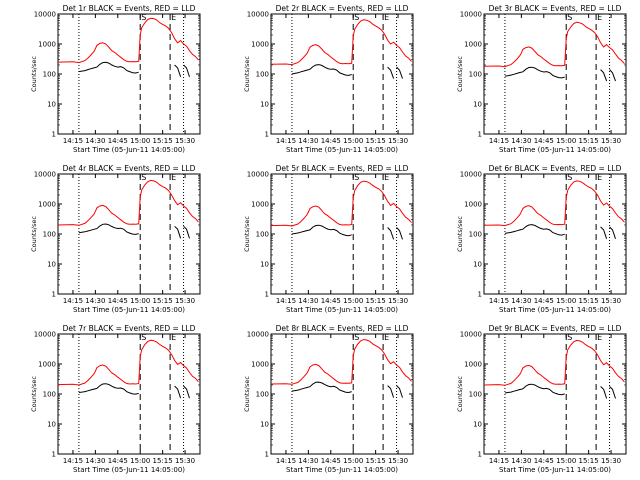  What do you see at coordinates (129, 328) in the screenshot?
I see `panel-title: Det 7r BLACK = Events, RED = LLD` at bounding box center [129, 328].